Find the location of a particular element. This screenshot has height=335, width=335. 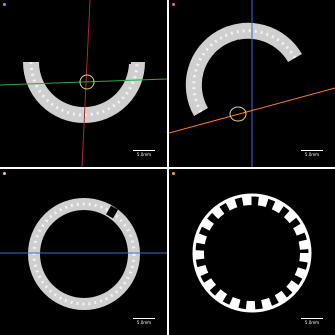

ring is located at coordinates (84, 254).